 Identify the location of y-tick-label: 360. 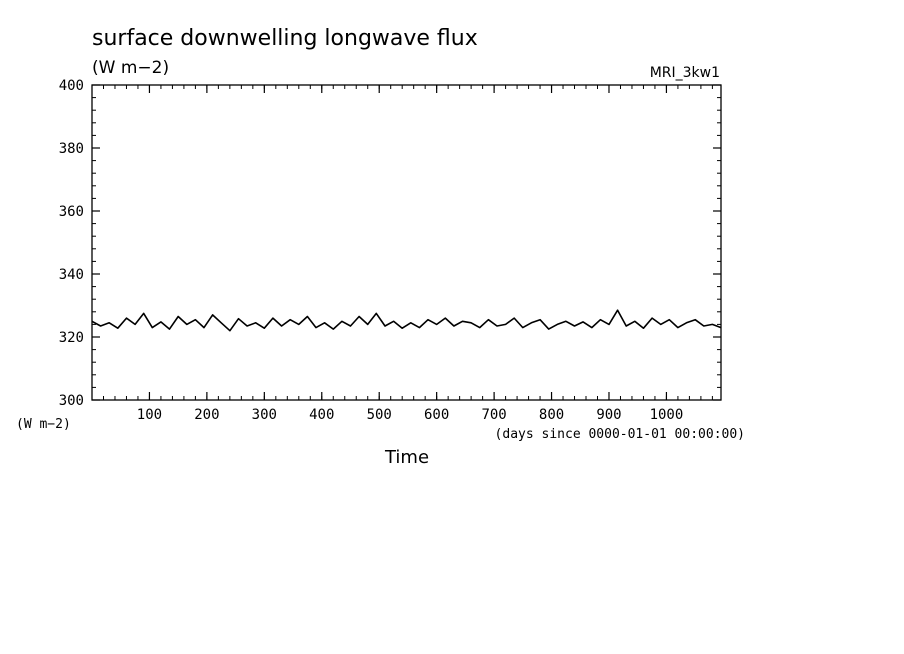
(71, 212).